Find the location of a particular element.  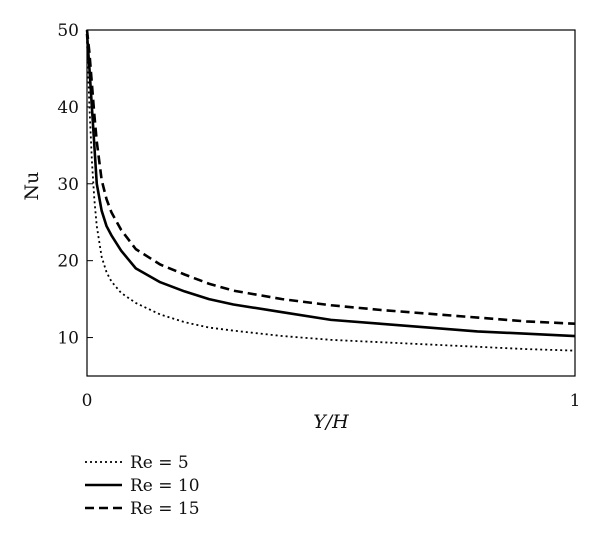

legend-item: Re = 15 is located at coordinates (142, 509).